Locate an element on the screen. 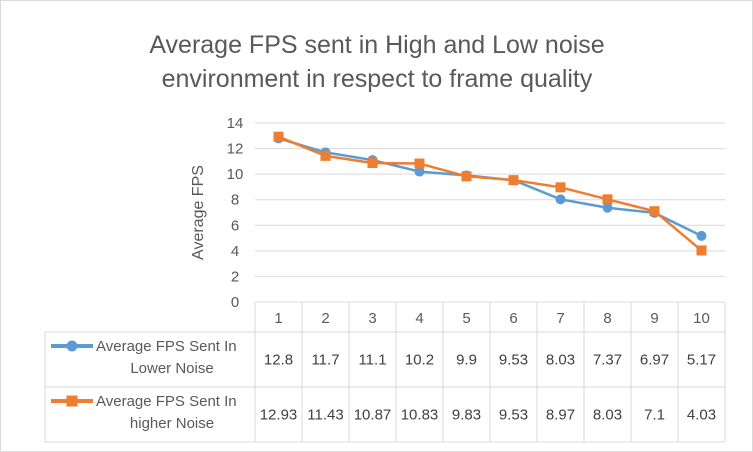  x-category-label: 6 is located at coordinates (513, 318).